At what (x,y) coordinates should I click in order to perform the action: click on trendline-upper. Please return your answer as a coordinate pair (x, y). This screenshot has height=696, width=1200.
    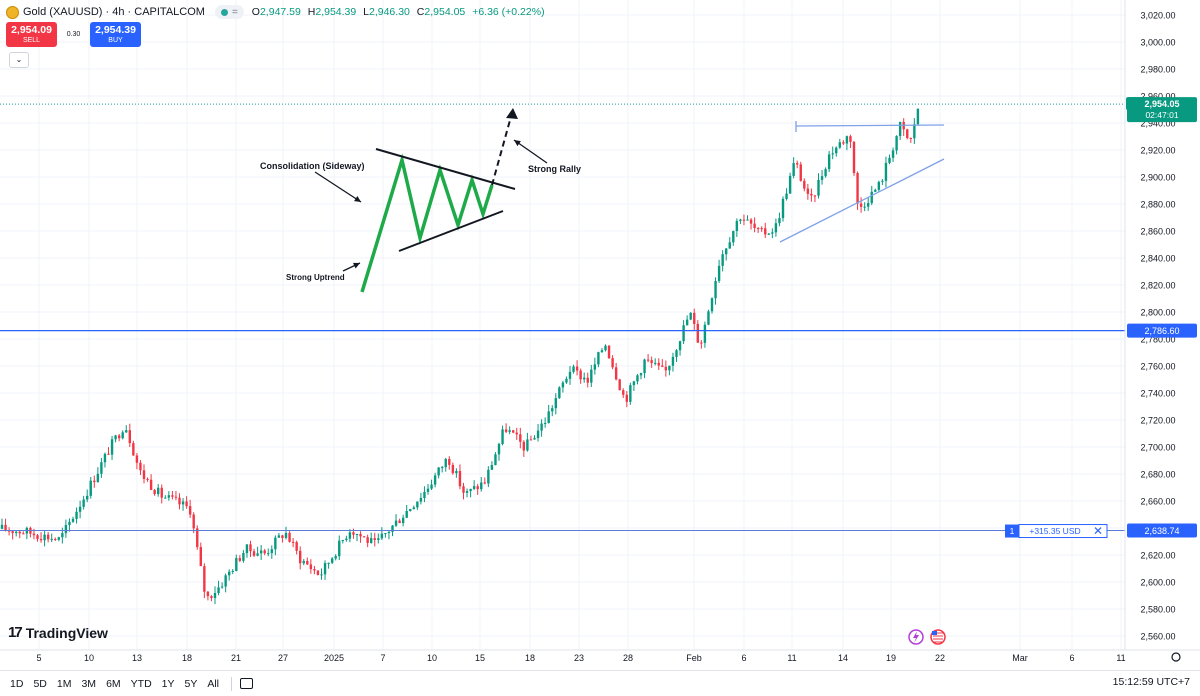
    Looking at the image, I should click on (870, 125).